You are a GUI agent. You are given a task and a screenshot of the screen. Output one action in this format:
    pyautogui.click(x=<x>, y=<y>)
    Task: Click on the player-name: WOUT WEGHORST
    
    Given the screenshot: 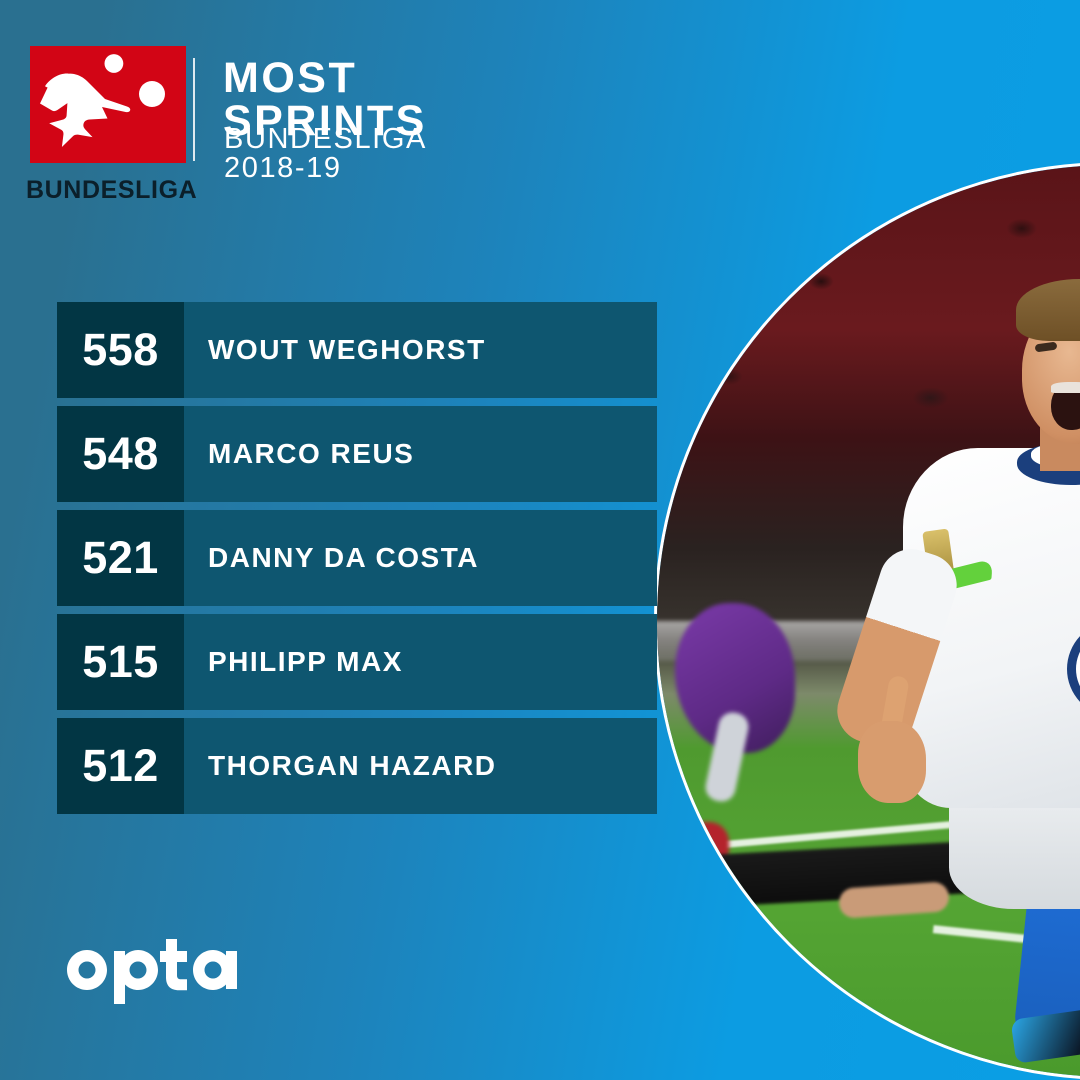 What is the action you would take?
    pyautogui.click(x=420, y=350)
    